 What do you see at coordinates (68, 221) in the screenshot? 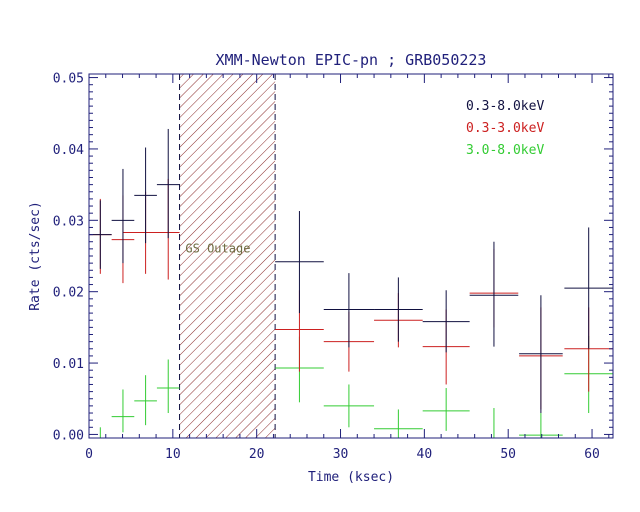
I see `y-tick-label: 0.03` at bounding box center [68, 221].